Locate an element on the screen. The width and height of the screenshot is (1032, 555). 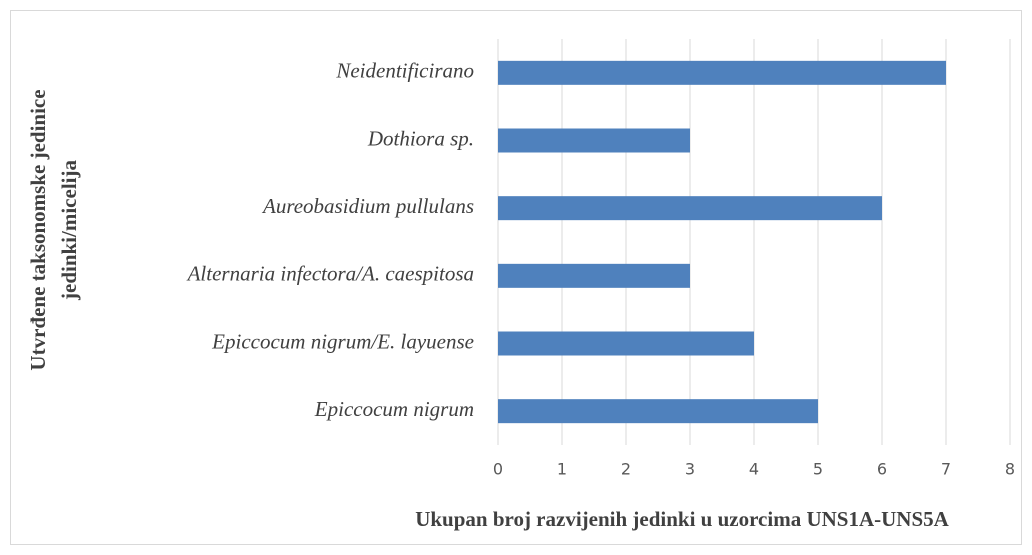
x-tick-label: 1 is located at coordinates (562, 469).